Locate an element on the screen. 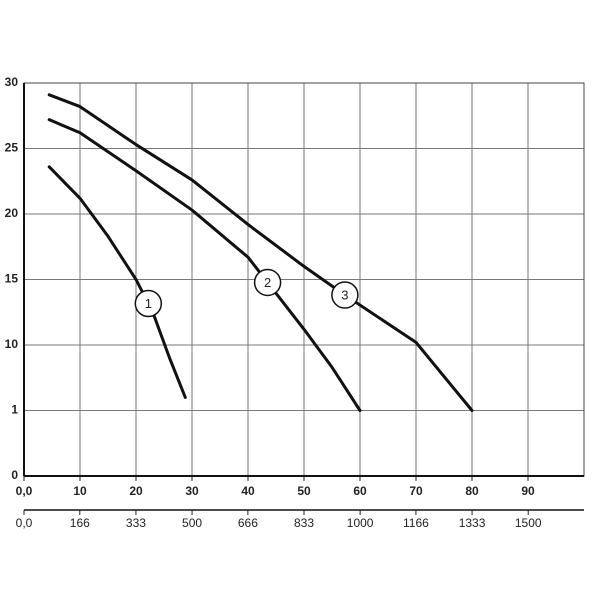 The width and height of the screenshot is (600, 605). x-tick-label: 20 is located at coordinates (136, 491).